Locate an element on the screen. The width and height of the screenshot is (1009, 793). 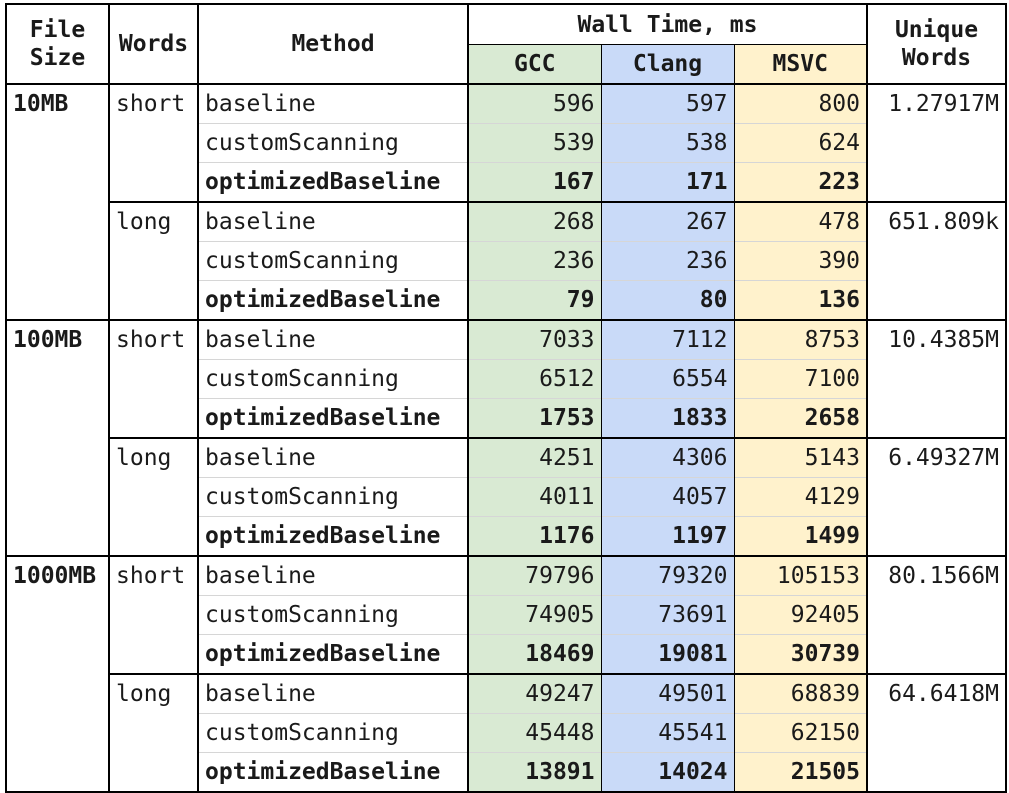
file-size-cell: 1000MB is located at coordinates (57, 674).